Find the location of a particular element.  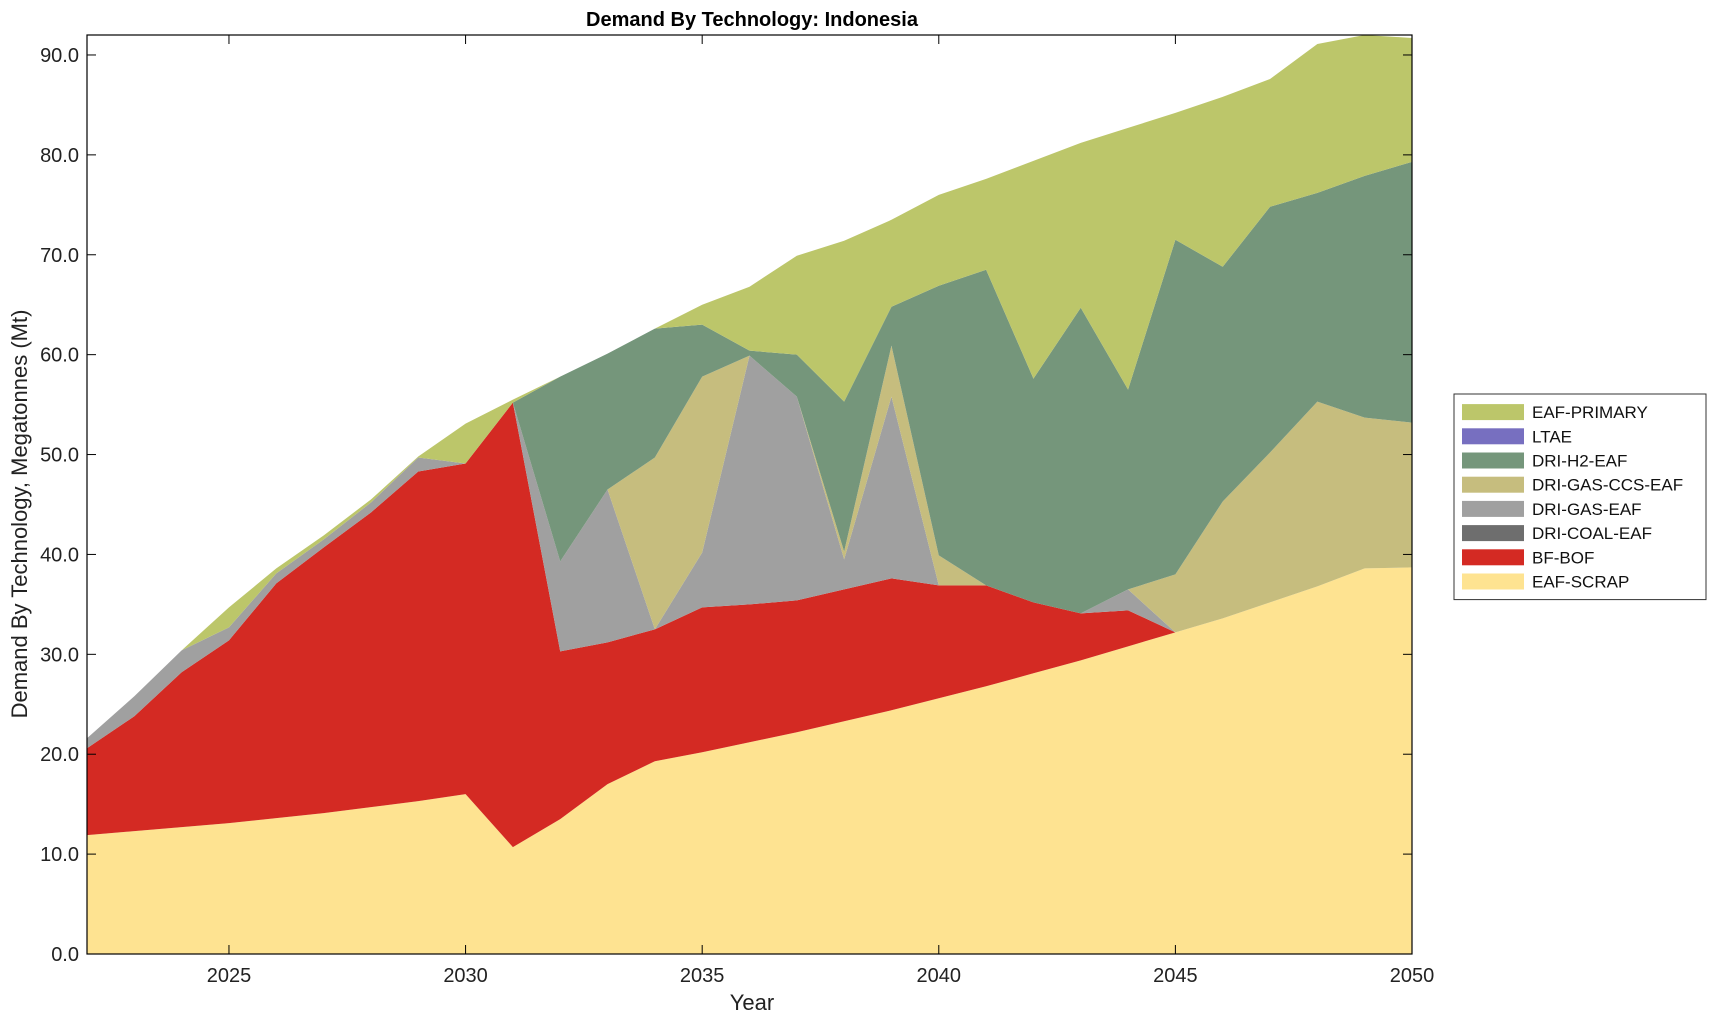

y-tick-label: 50.0 is located at coordinates (59, 456).